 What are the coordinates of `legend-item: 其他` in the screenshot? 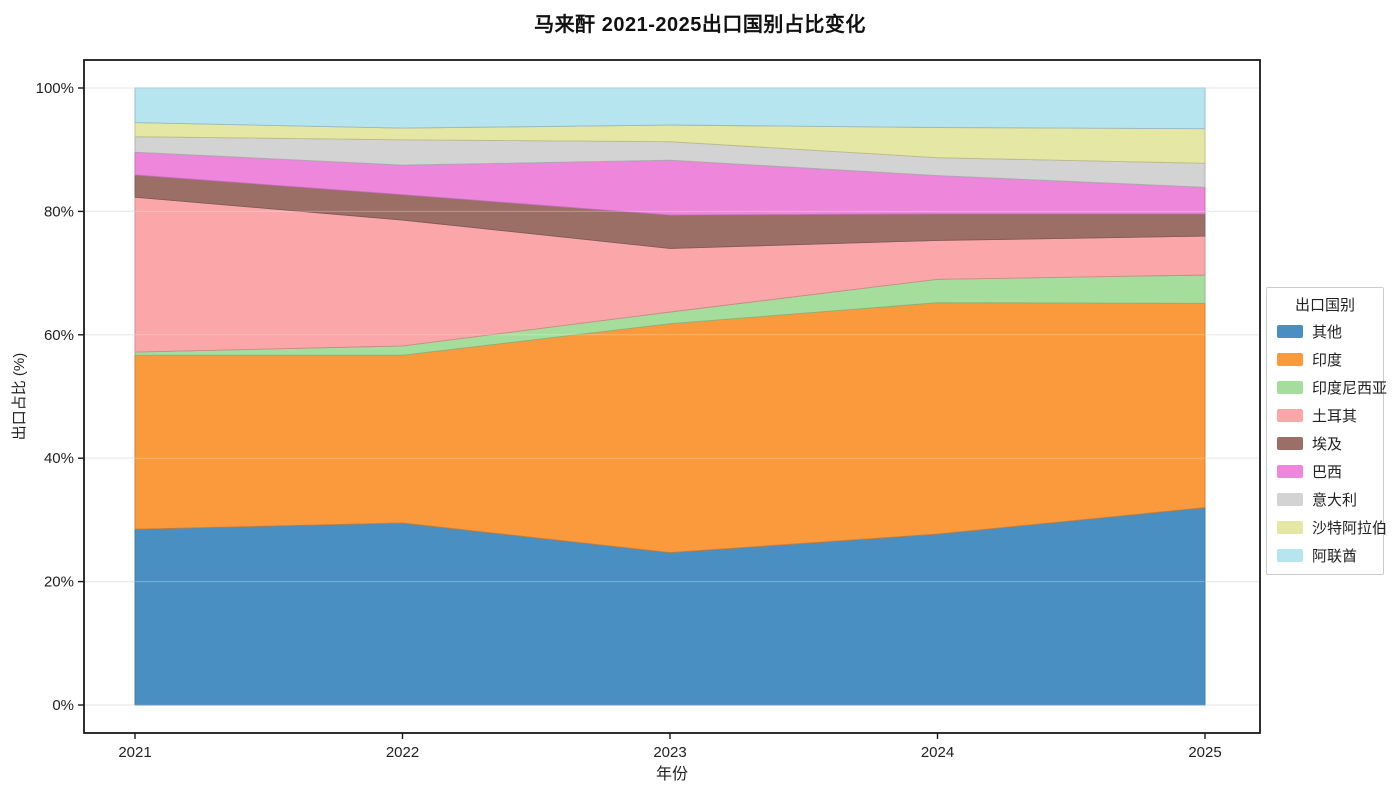 It's located at (1326, 331).